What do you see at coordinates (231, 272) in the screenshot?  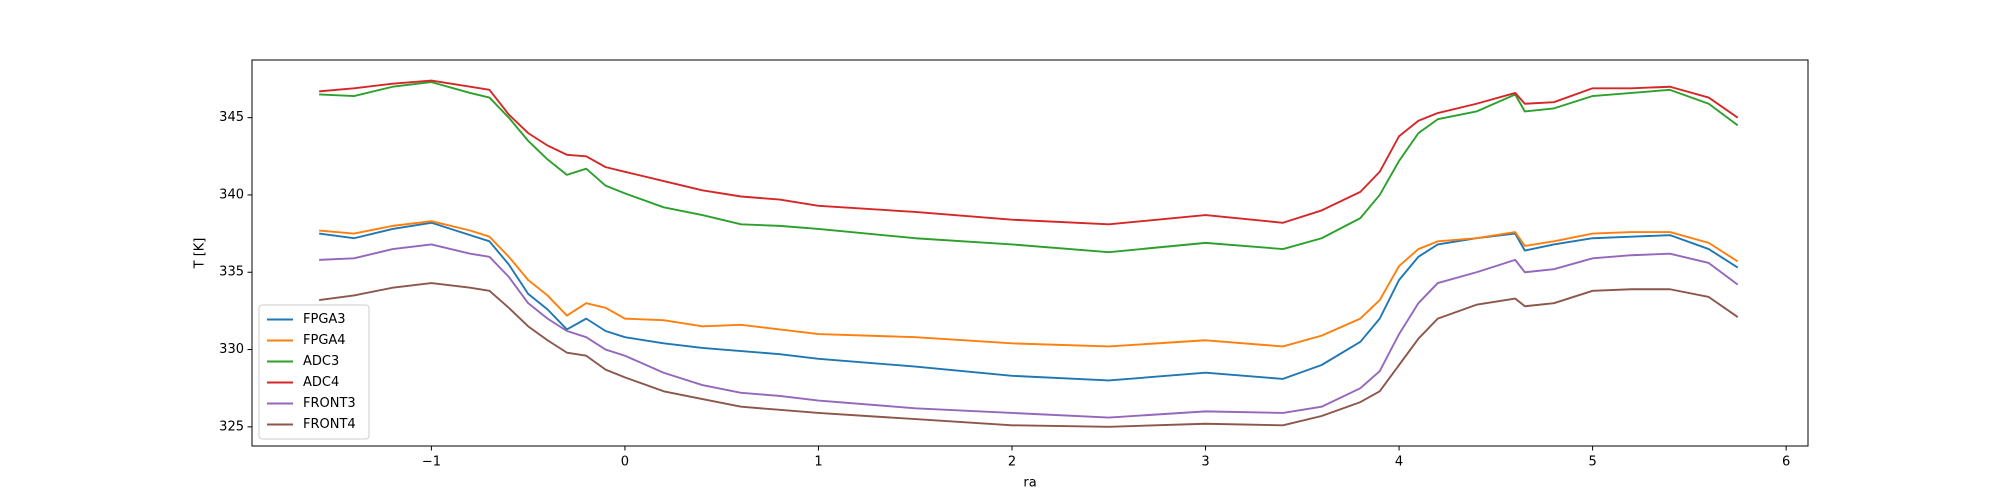 I see `y-tick-label: 335` at bounding box center [231, 272].